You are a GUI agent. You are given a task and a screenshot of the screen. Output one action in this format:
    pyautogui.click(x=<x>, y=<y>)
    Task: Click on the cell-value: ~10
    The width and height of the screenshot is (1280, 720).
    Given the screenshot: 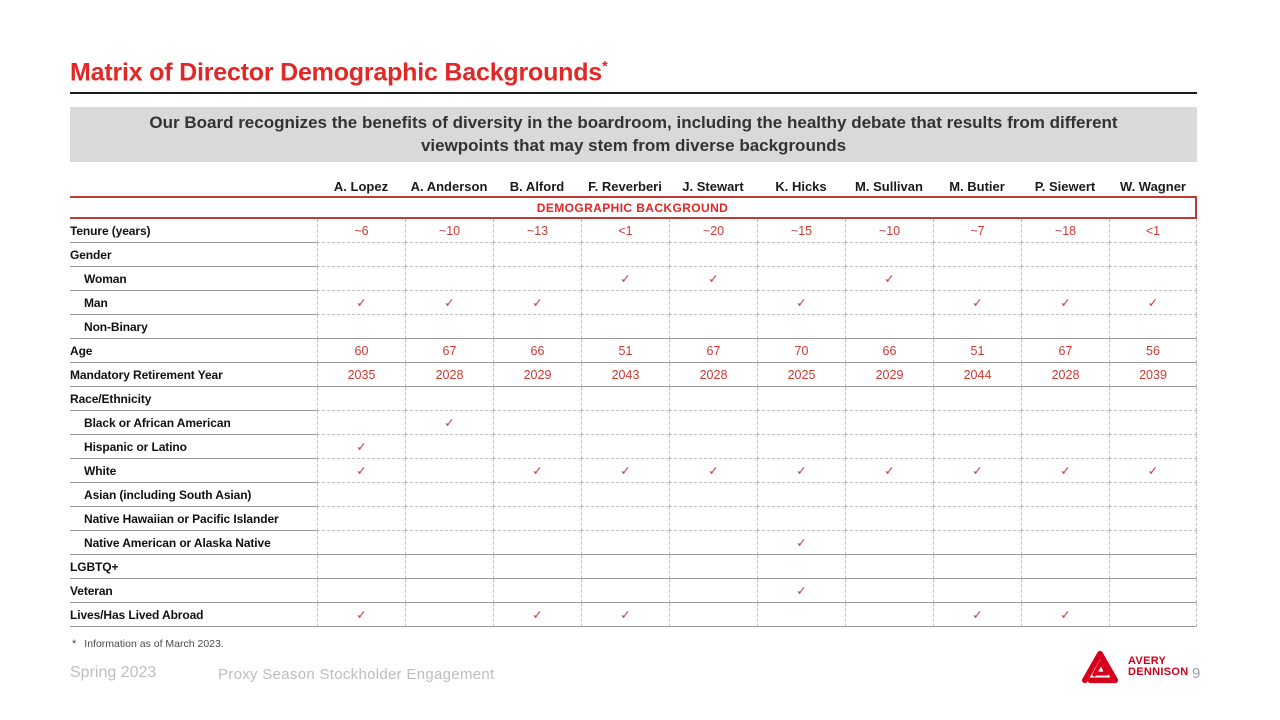 What is the action you would take?
    pyautogui.click(x=449, y=231)
    